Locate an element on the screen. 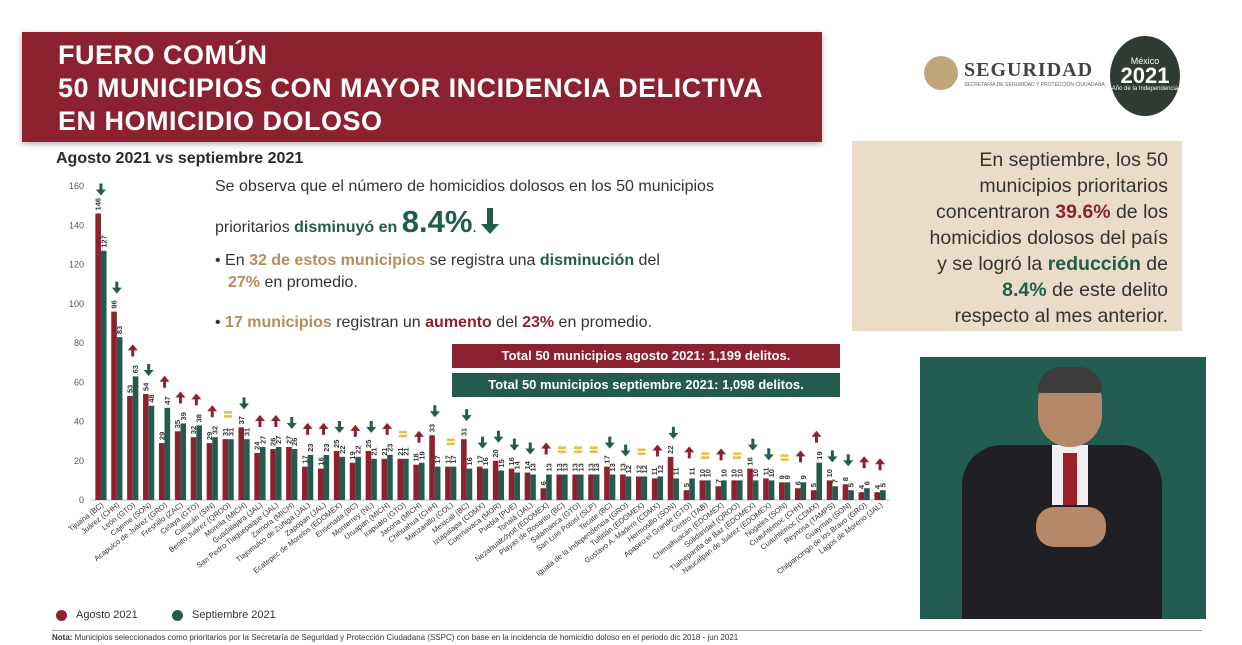 This screenshot has height=645, width=1242. summary-line: y se logró la reducción de is located at coordinates (1010, 264).